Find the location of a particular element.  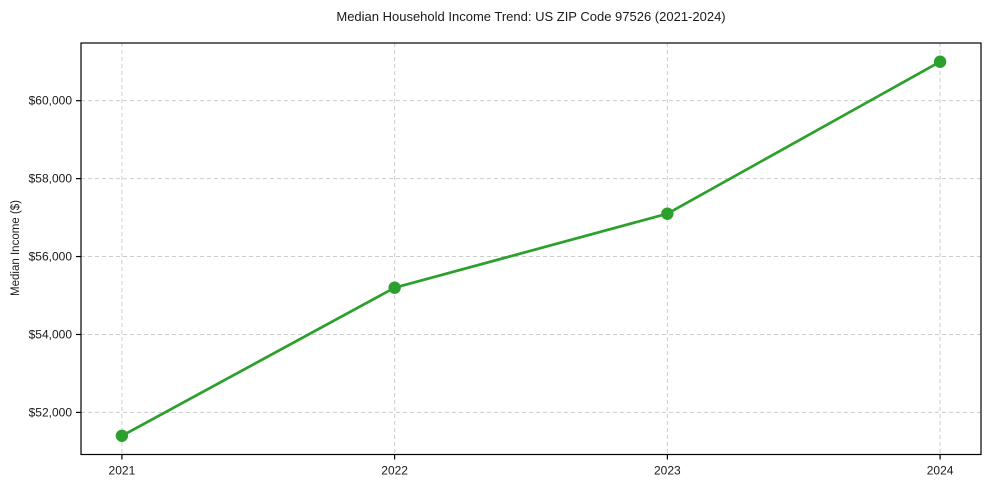

y-axis-label: Median Income ($) is located at coordinates (16, 248).